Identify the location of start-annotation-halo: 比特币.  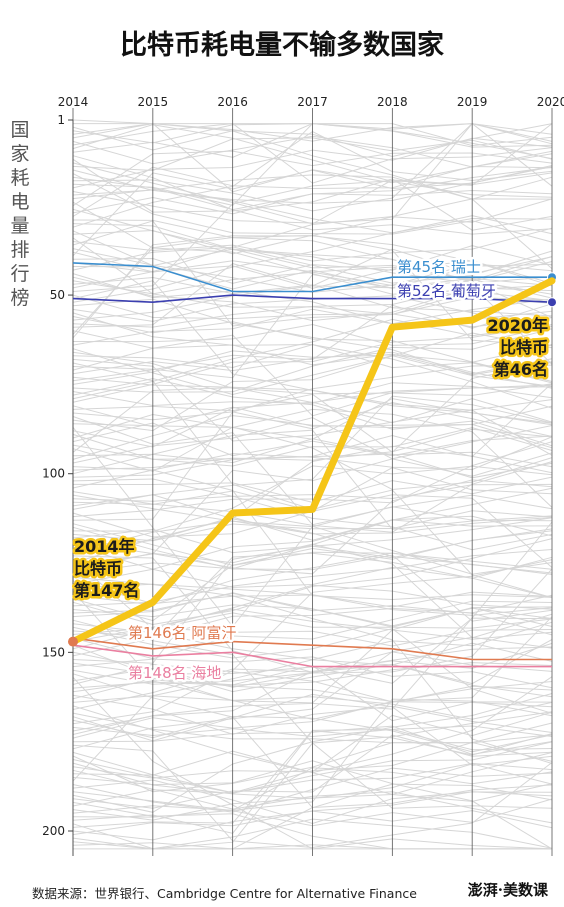
(98, 568).